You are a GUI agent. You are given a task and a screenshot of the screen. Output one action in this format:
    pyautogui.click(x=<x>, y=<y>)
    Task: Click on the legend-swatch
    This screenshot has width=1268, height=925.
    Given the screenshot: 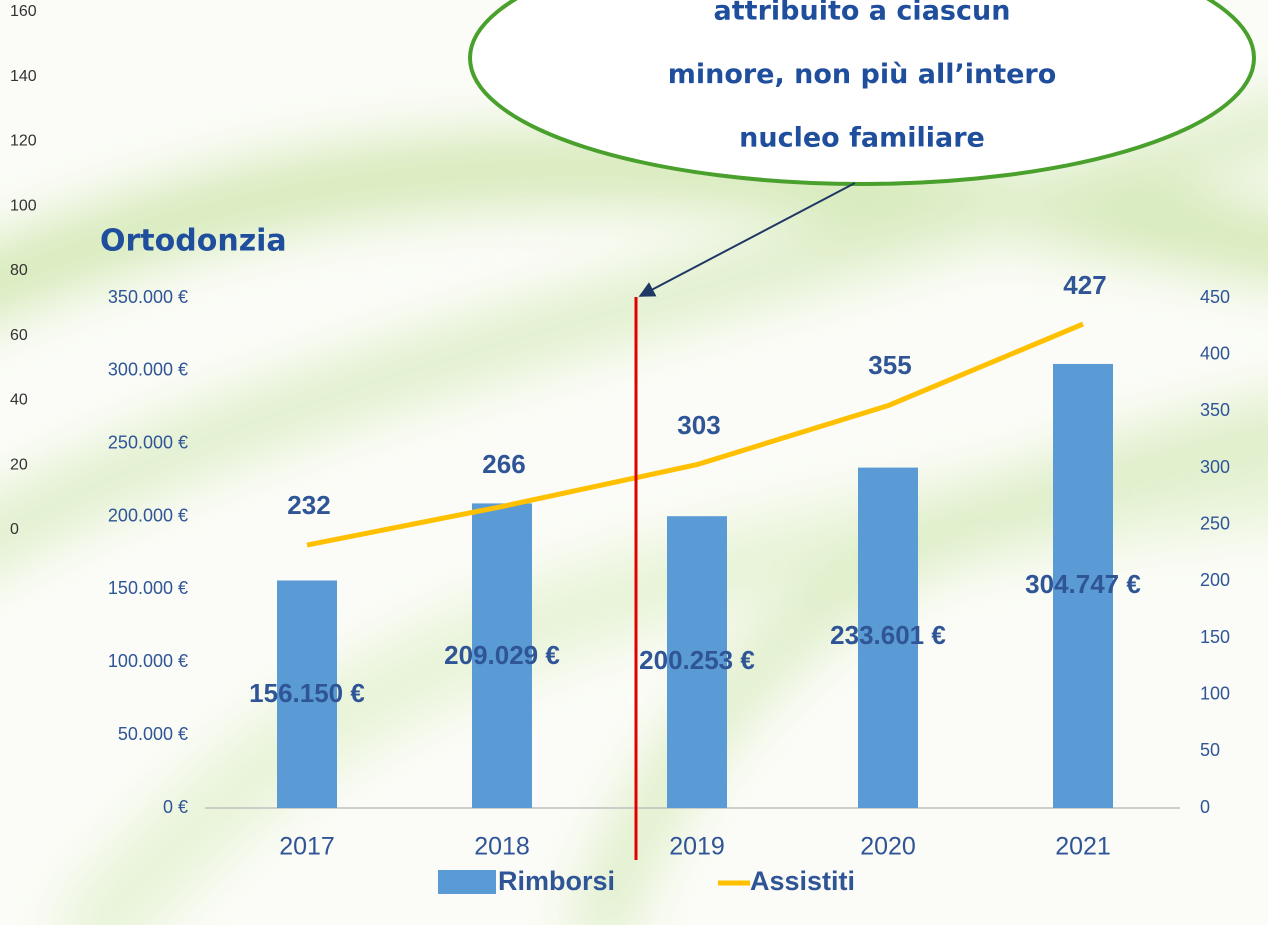 What is the action you would take?
    pyautogui.click(x=467, y=882)
    